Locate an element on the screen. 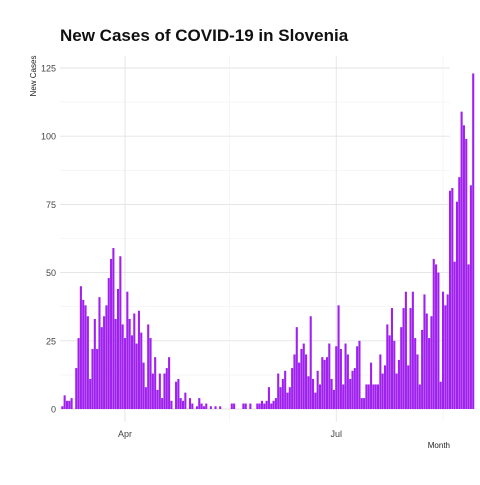 This screenshot has width=480, height=485. chart-title: New Cases of COVID-19 in Slovenia is located at coordinates (204, 35).